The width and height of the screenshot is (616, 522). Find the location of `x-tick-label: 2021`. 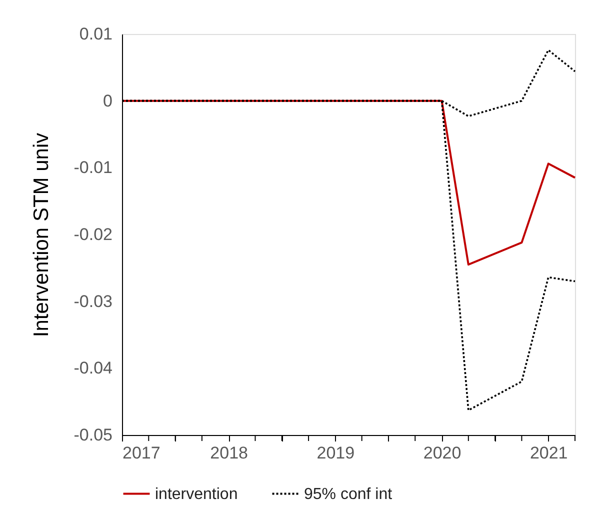

x-tick-label: 2021 is located at coordinates (549, 453).